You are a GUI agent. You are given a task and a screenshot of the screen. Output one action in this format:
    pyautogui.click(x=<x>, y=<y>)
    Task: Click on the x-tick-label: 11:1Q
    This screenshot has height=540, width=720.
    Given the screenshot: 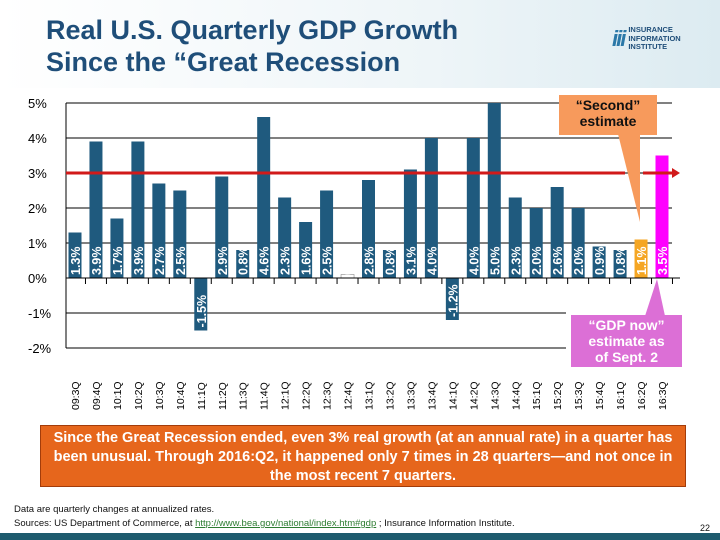 What is the action you would take?
    pyautogui.click(x=202, y=396)
    